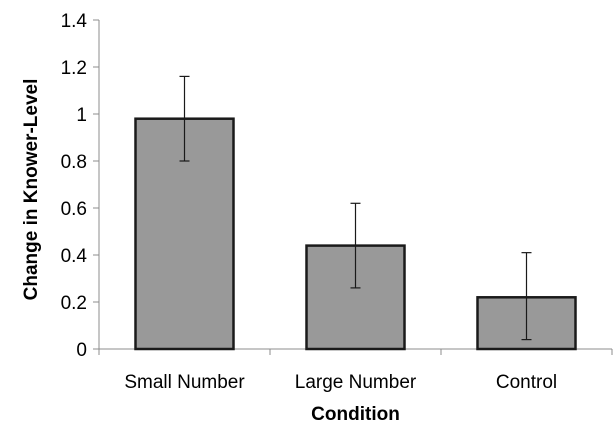  I want to click on x-category-label: Small Number, so click(184, 382).